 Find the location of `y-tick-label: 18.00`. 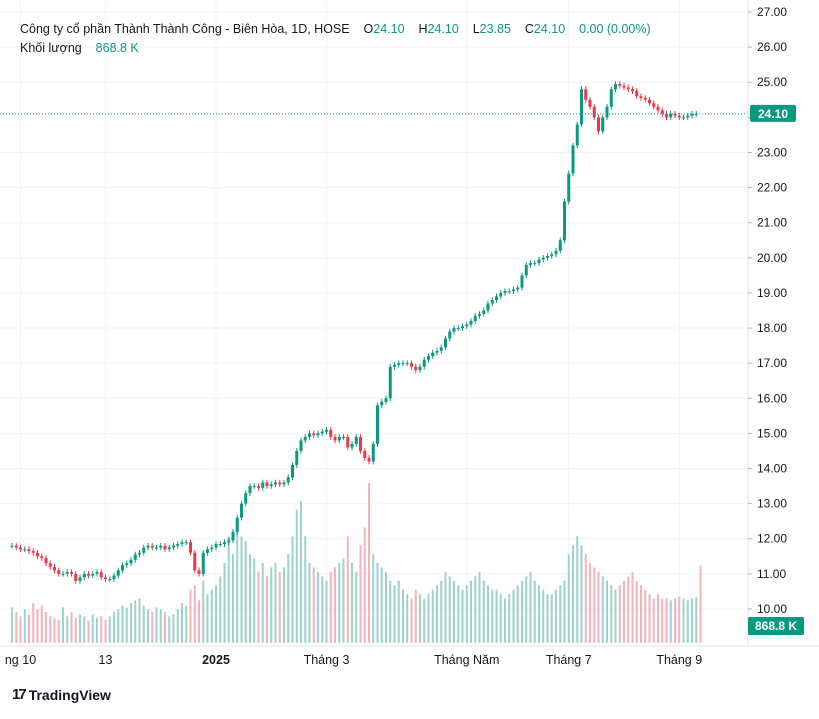

y-tick-label: 18.00 is located at coordinates (772, 328).